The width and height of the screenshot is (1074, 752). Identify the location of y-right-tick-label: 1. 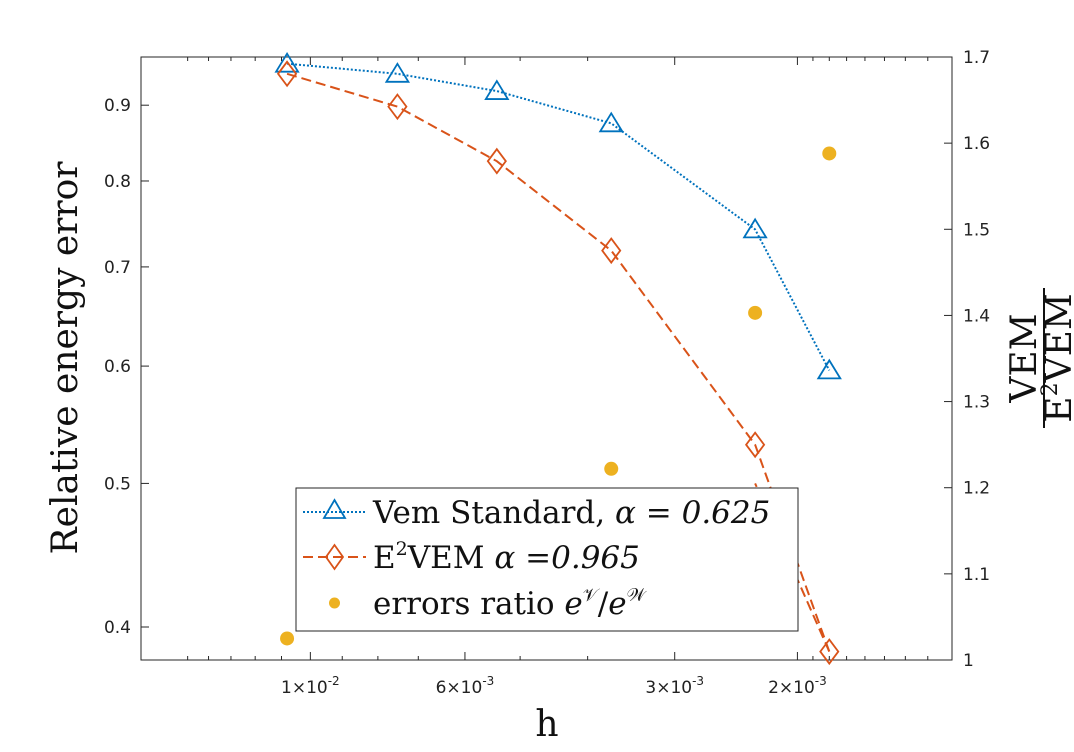
(968, 661).